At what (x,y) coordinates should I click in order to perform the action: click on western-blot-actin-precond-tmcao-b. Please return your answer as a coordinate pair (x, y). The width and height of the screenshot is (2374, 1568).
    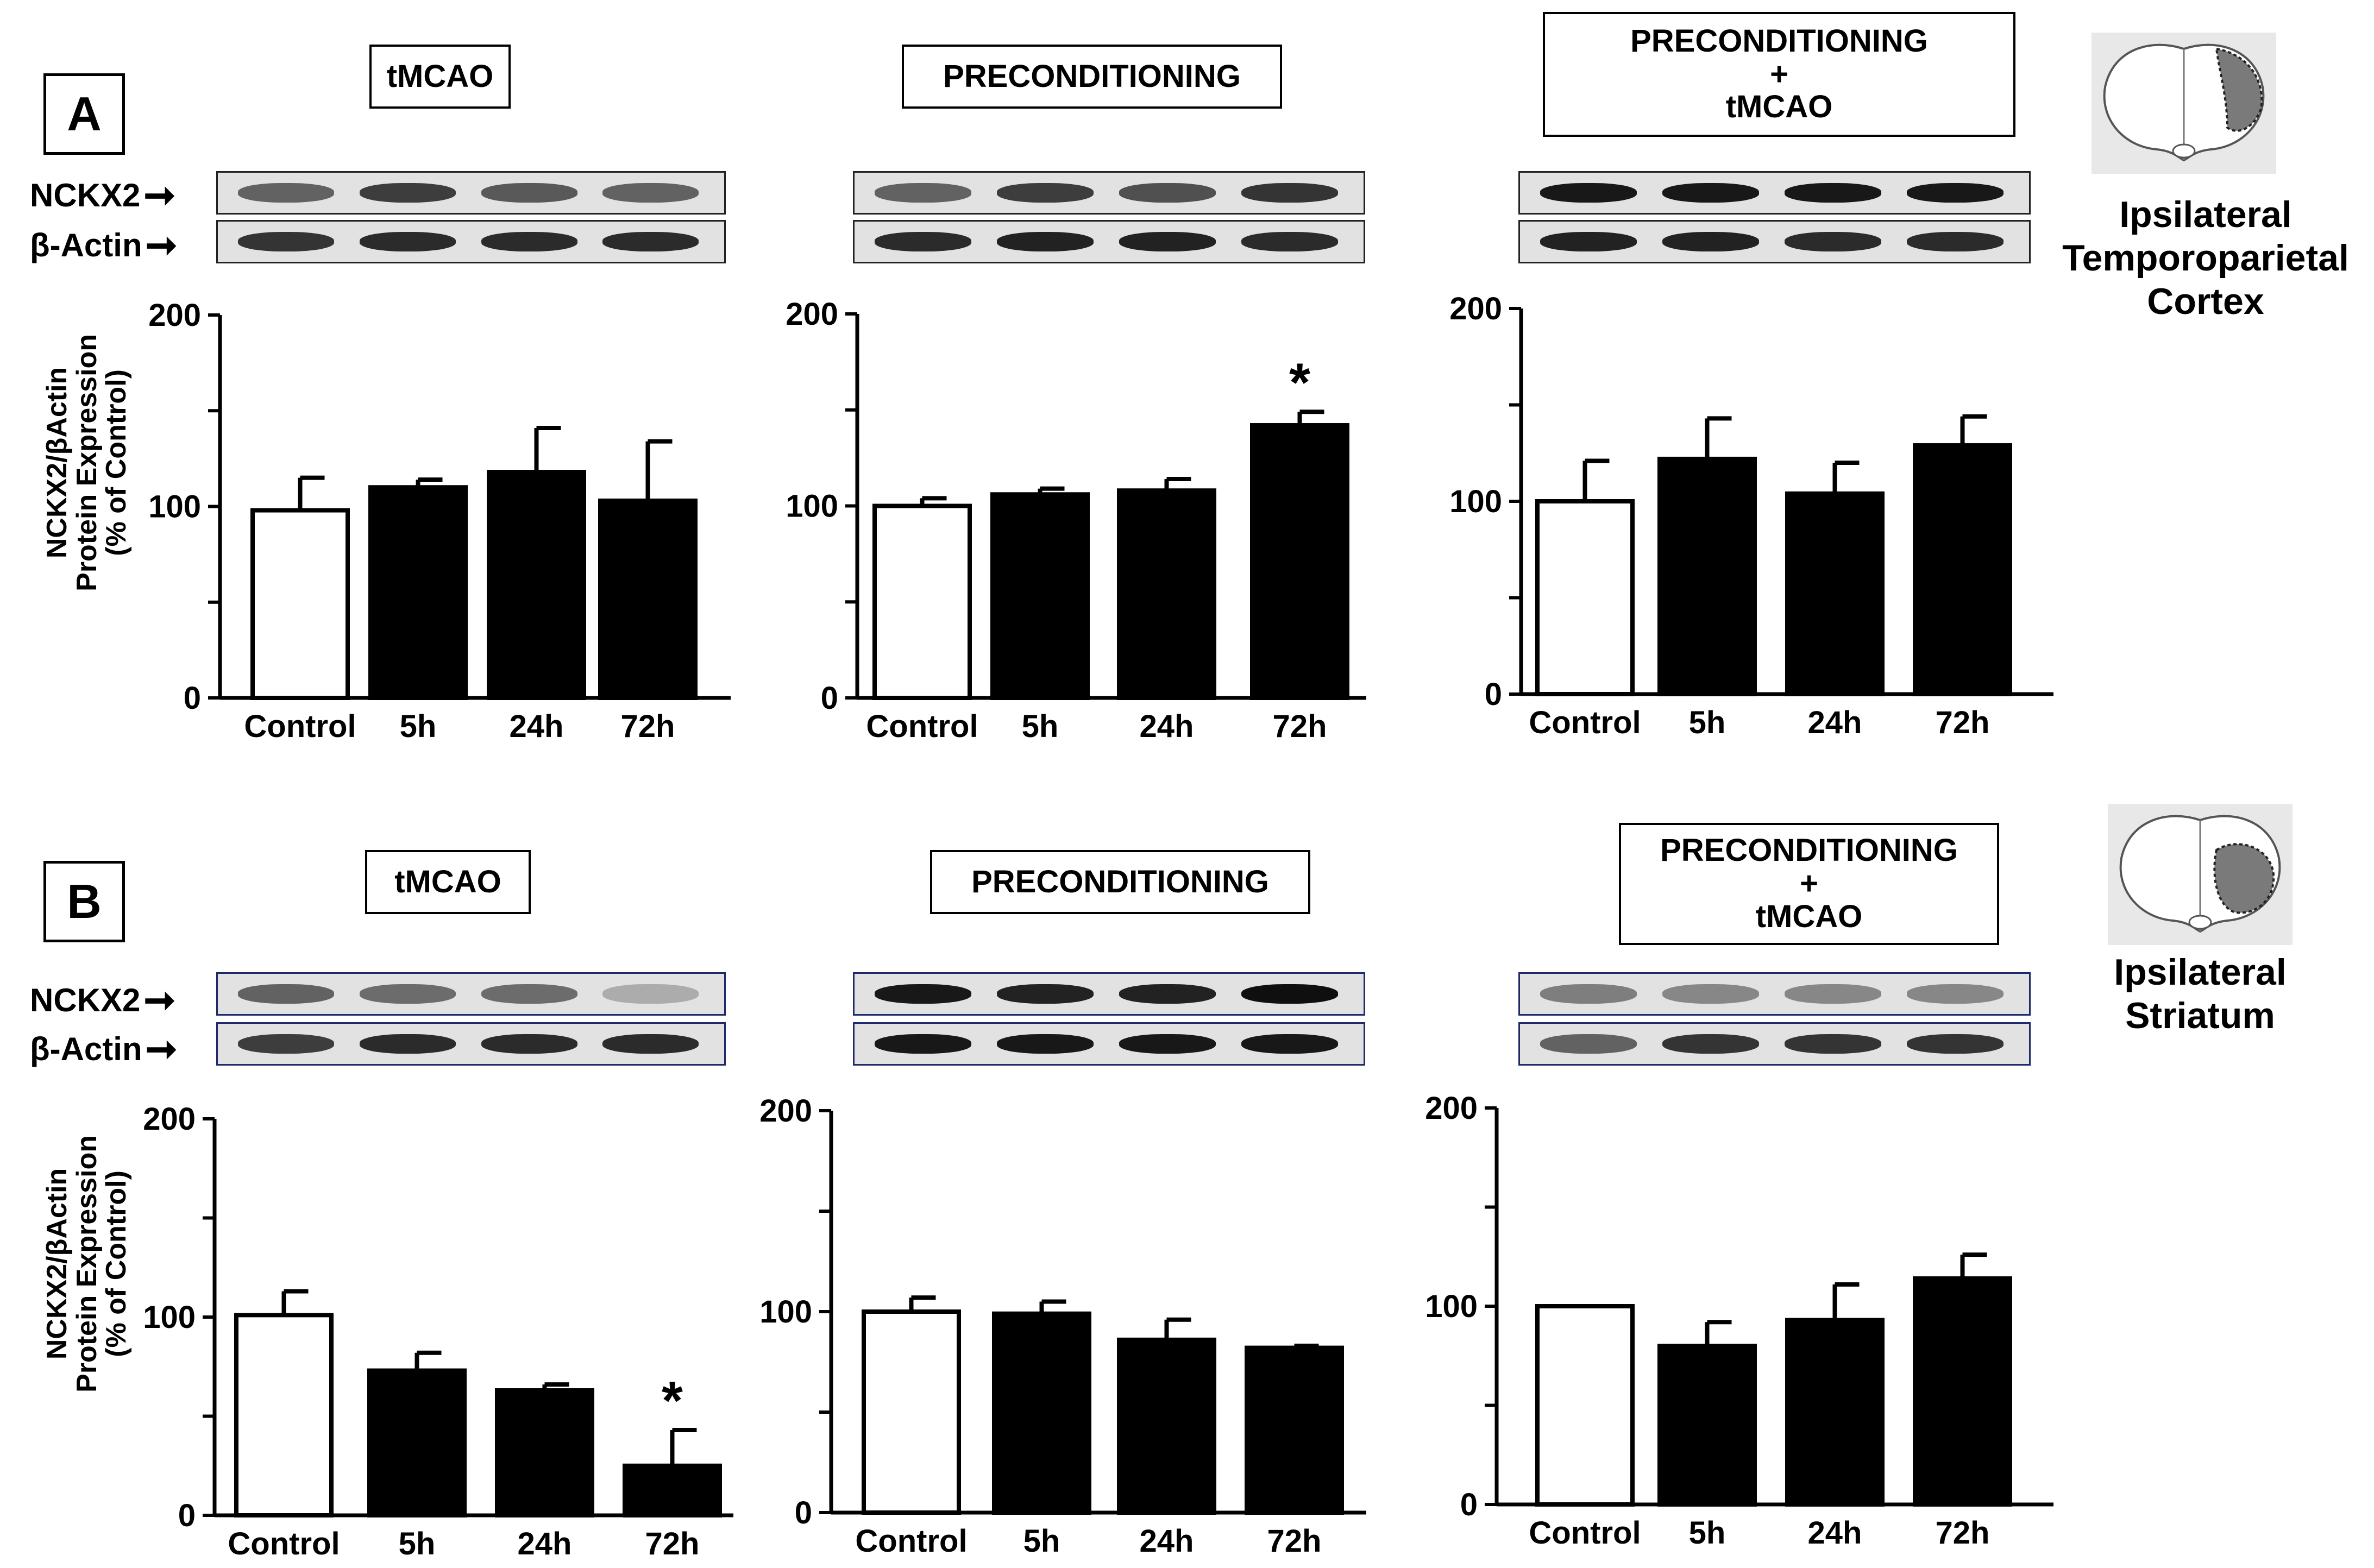
    Looking at the image, I should click on (1774, 1044).